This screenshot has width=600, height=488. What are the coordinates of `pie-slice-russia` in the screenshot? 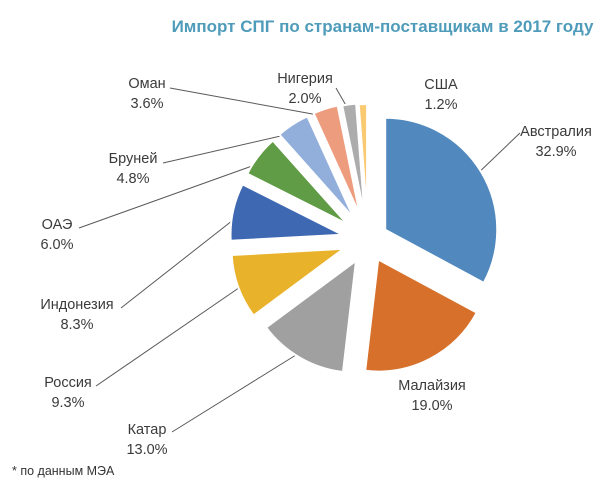 It's located at (287, 282).